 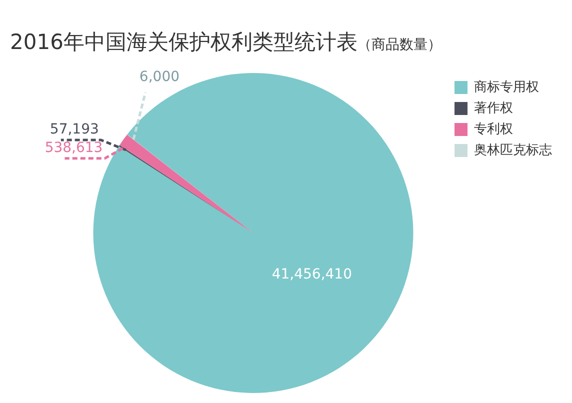 What do you see at coordinates (493, 129) in the screenshot?
I see `legend-label: 专利权` at bounding box center [493, 129].